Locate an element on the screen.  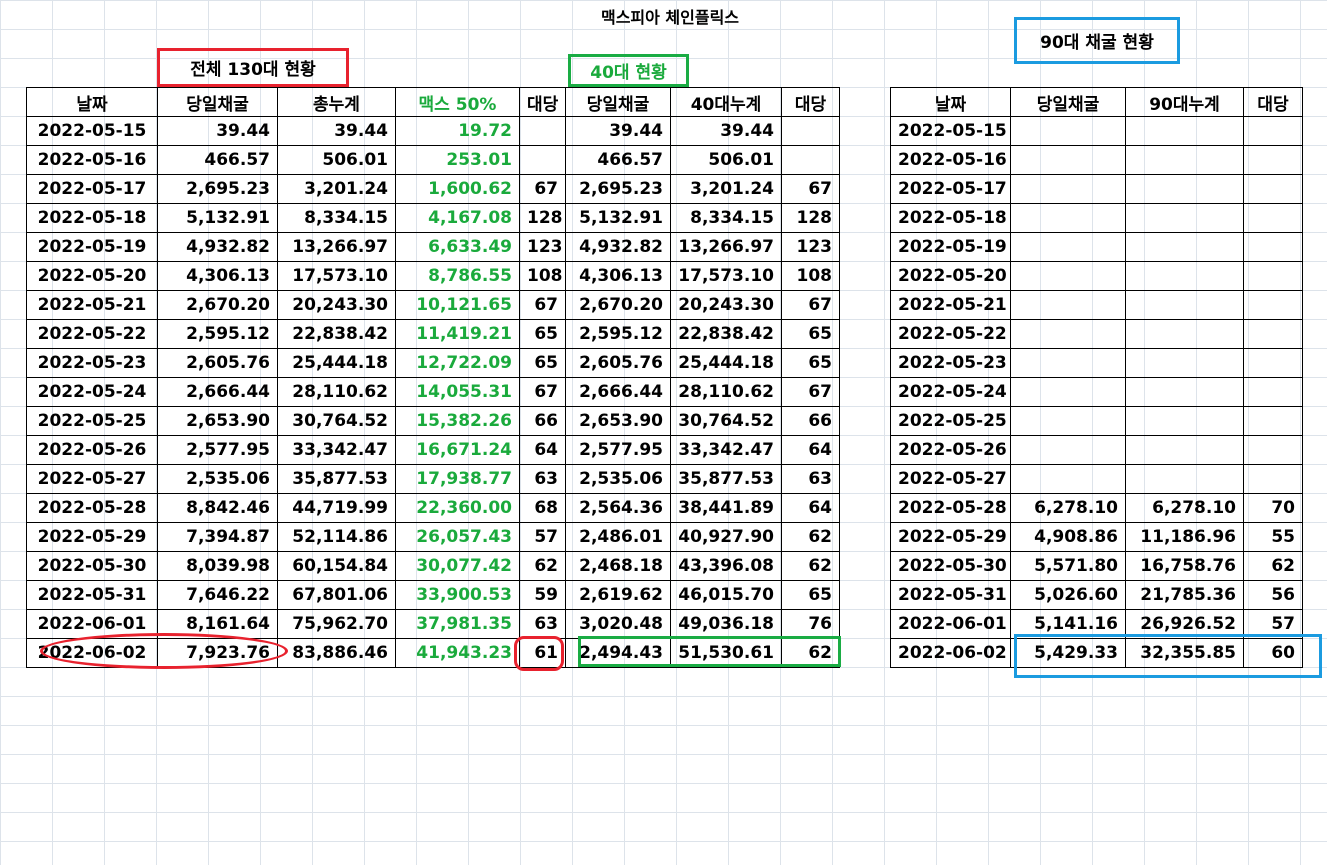
cell-total-cumulative: 8,334.15 is located at coordinates (336, 218).